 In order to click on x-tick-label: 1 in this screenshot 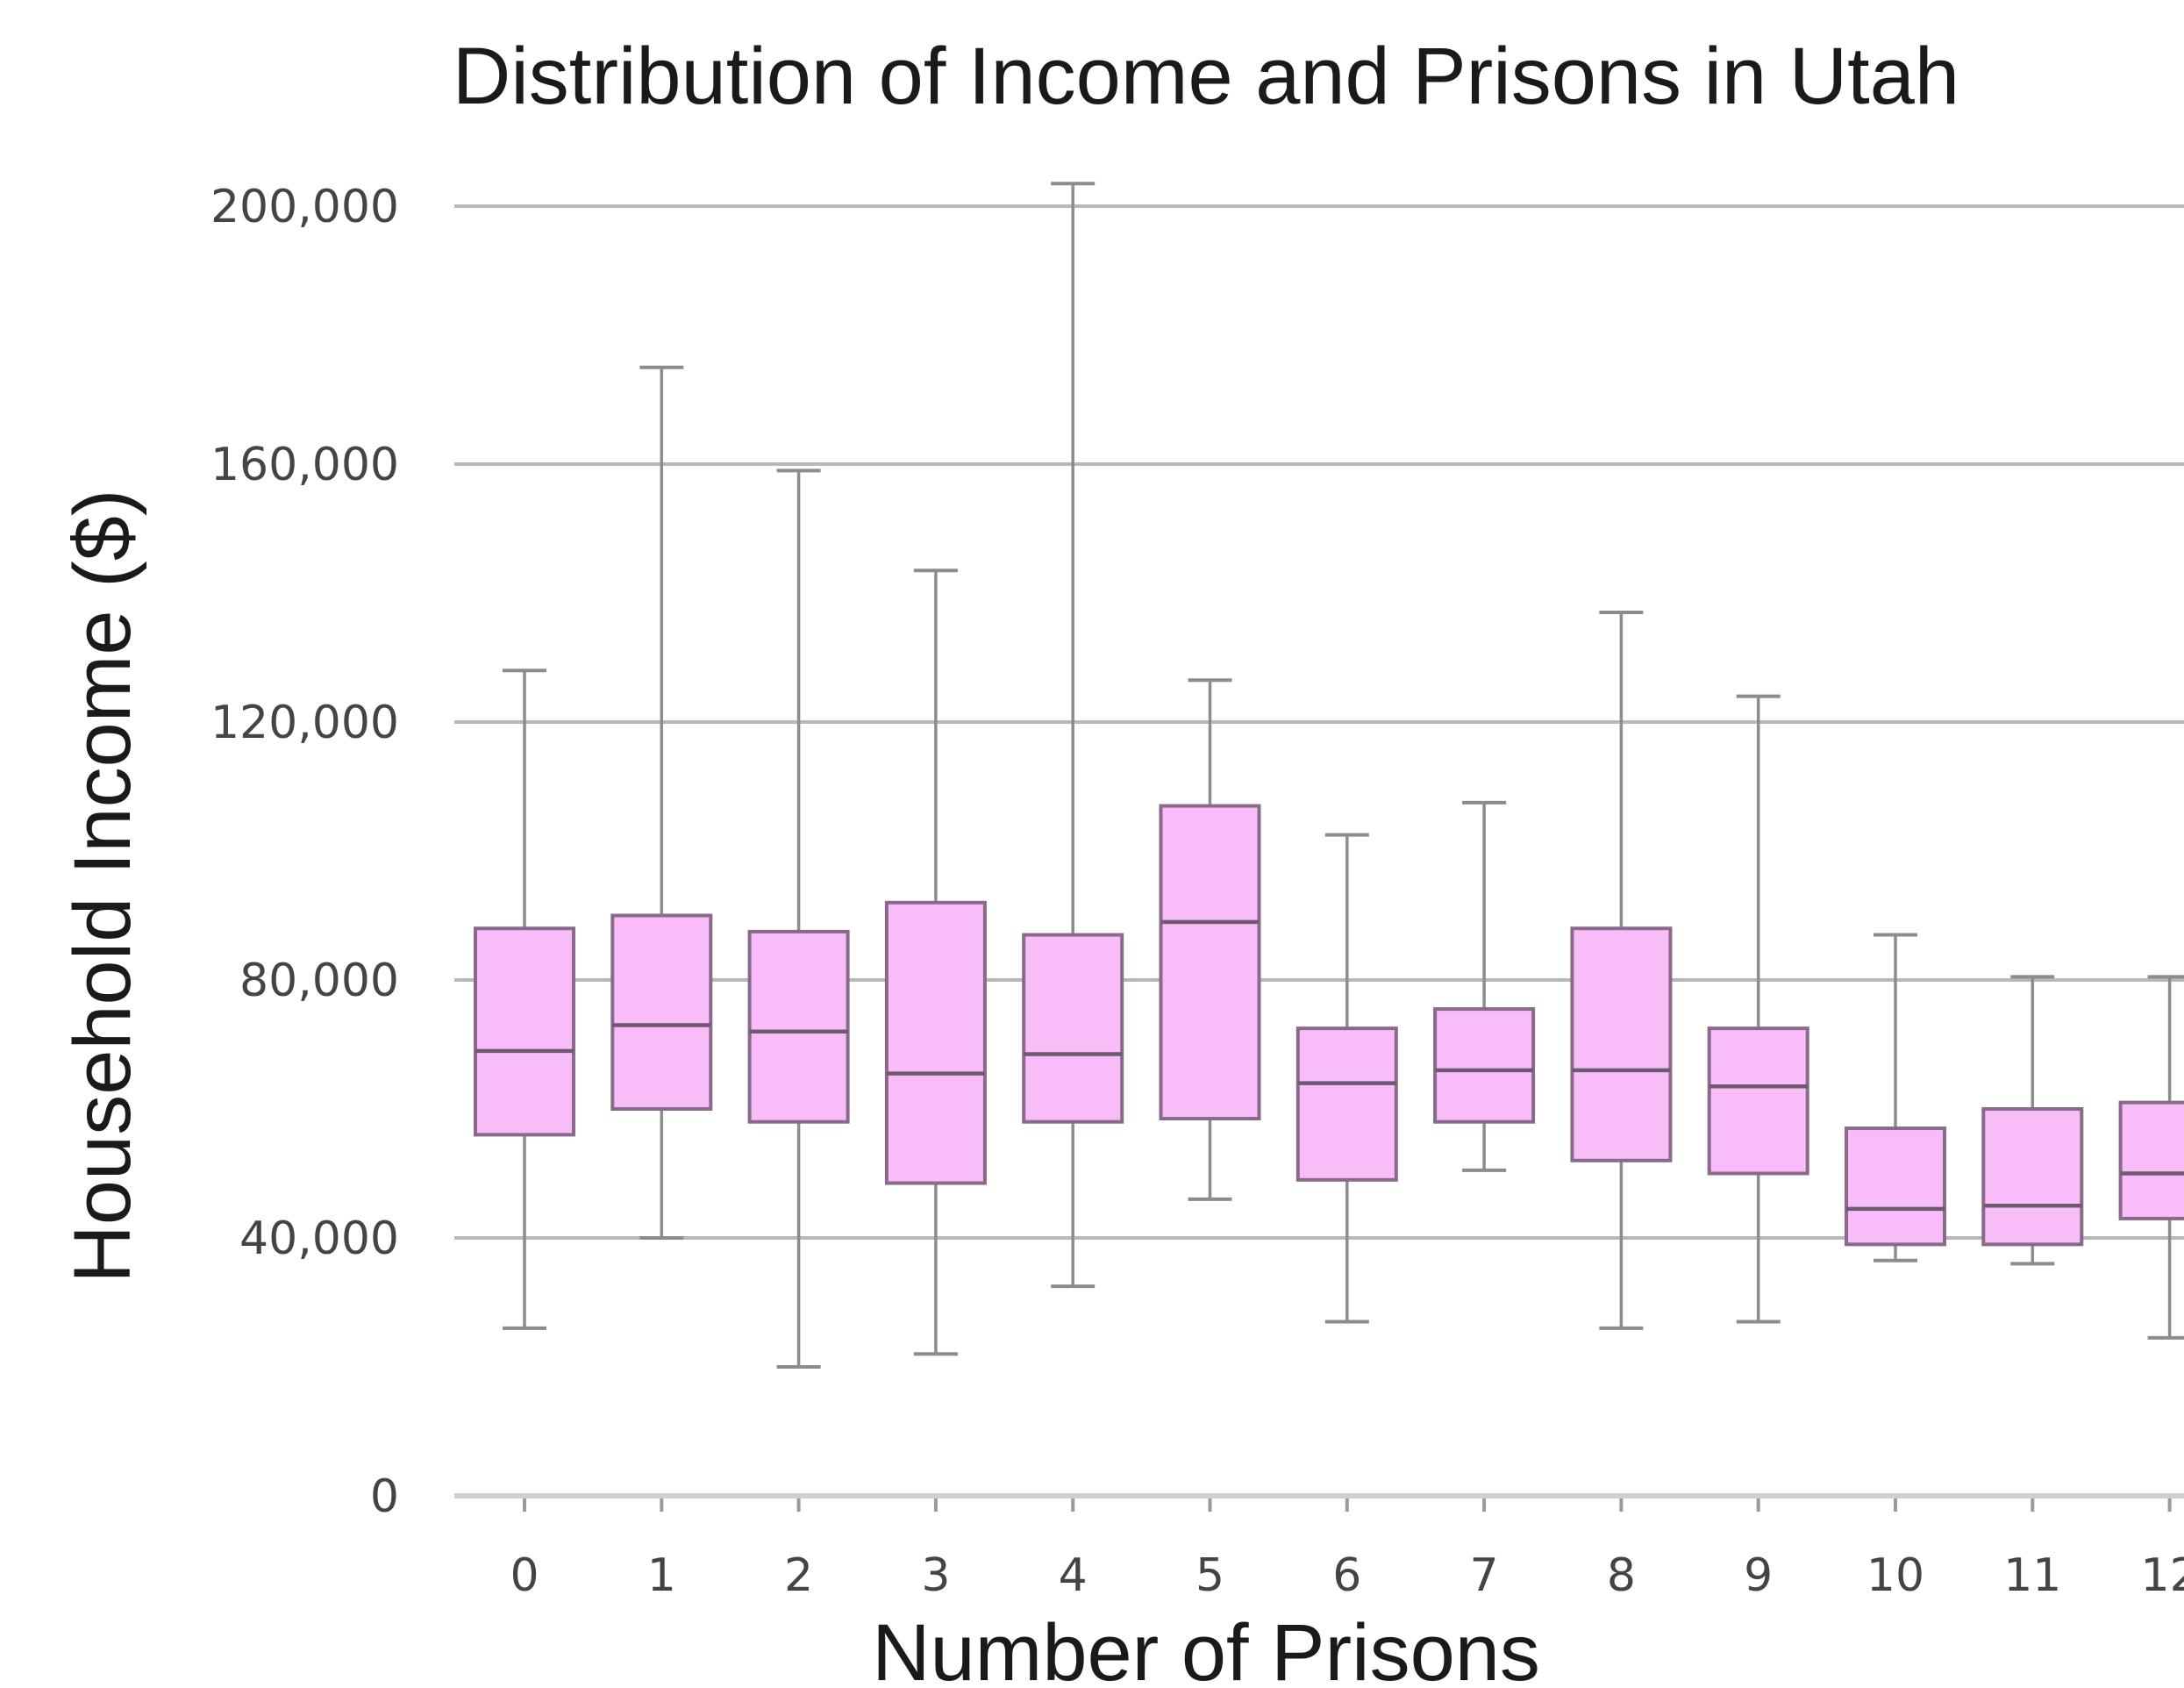, I will do `click(661, 1576)`.